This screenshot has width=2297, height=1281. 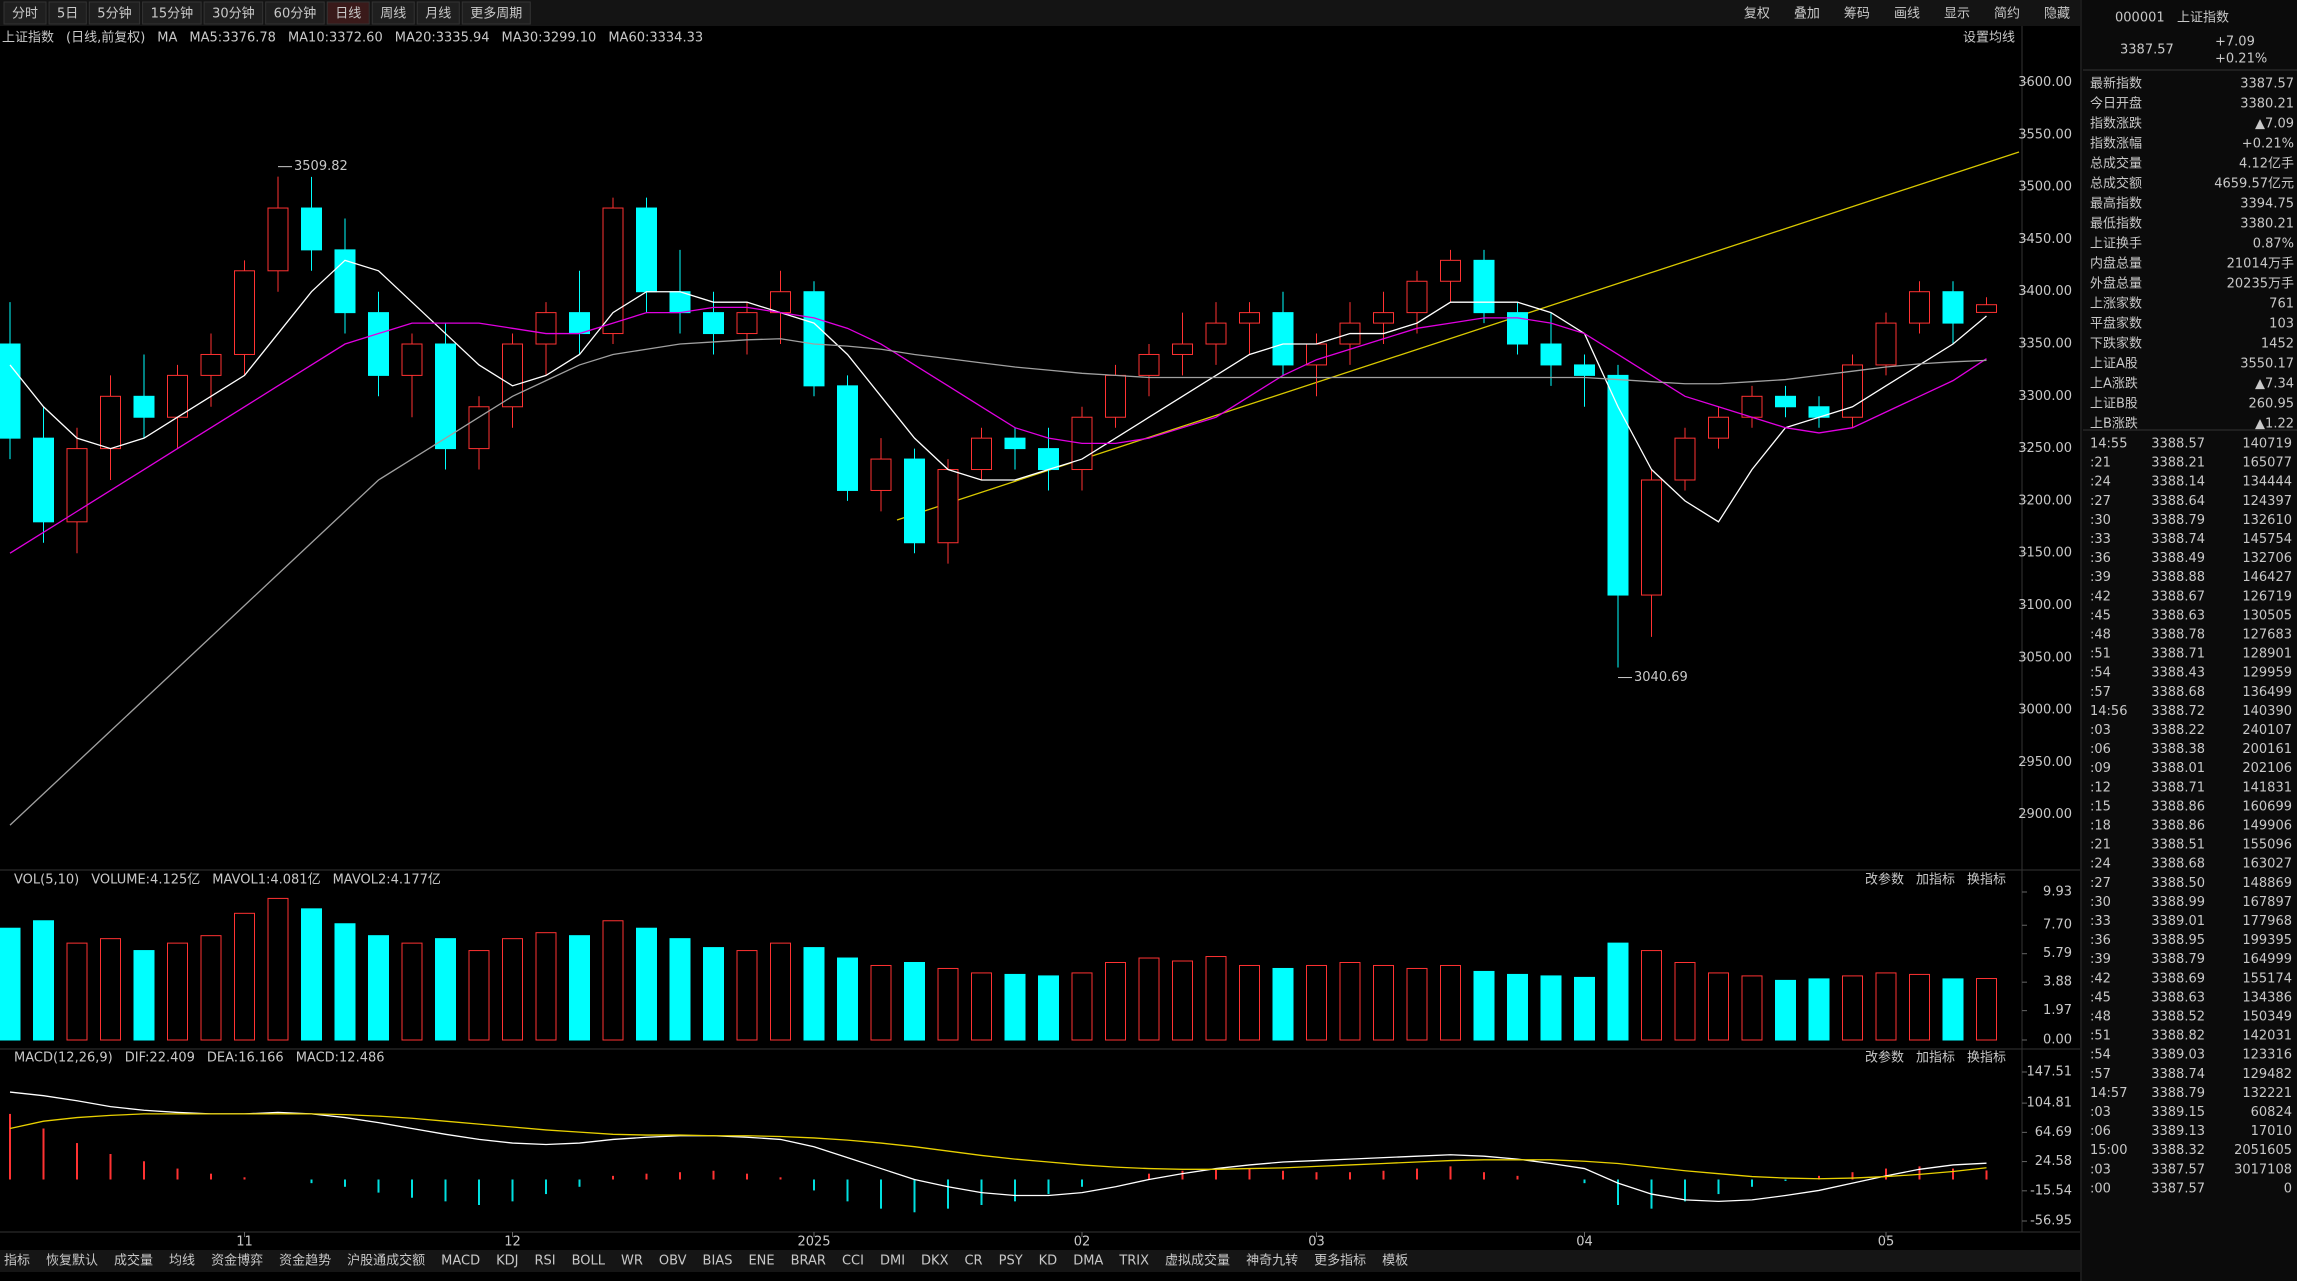 What do you see at coordinates (2267, 1017) in the screenshot?
I see `tick-volume: 150349` at bounding box center [2267, 1017].